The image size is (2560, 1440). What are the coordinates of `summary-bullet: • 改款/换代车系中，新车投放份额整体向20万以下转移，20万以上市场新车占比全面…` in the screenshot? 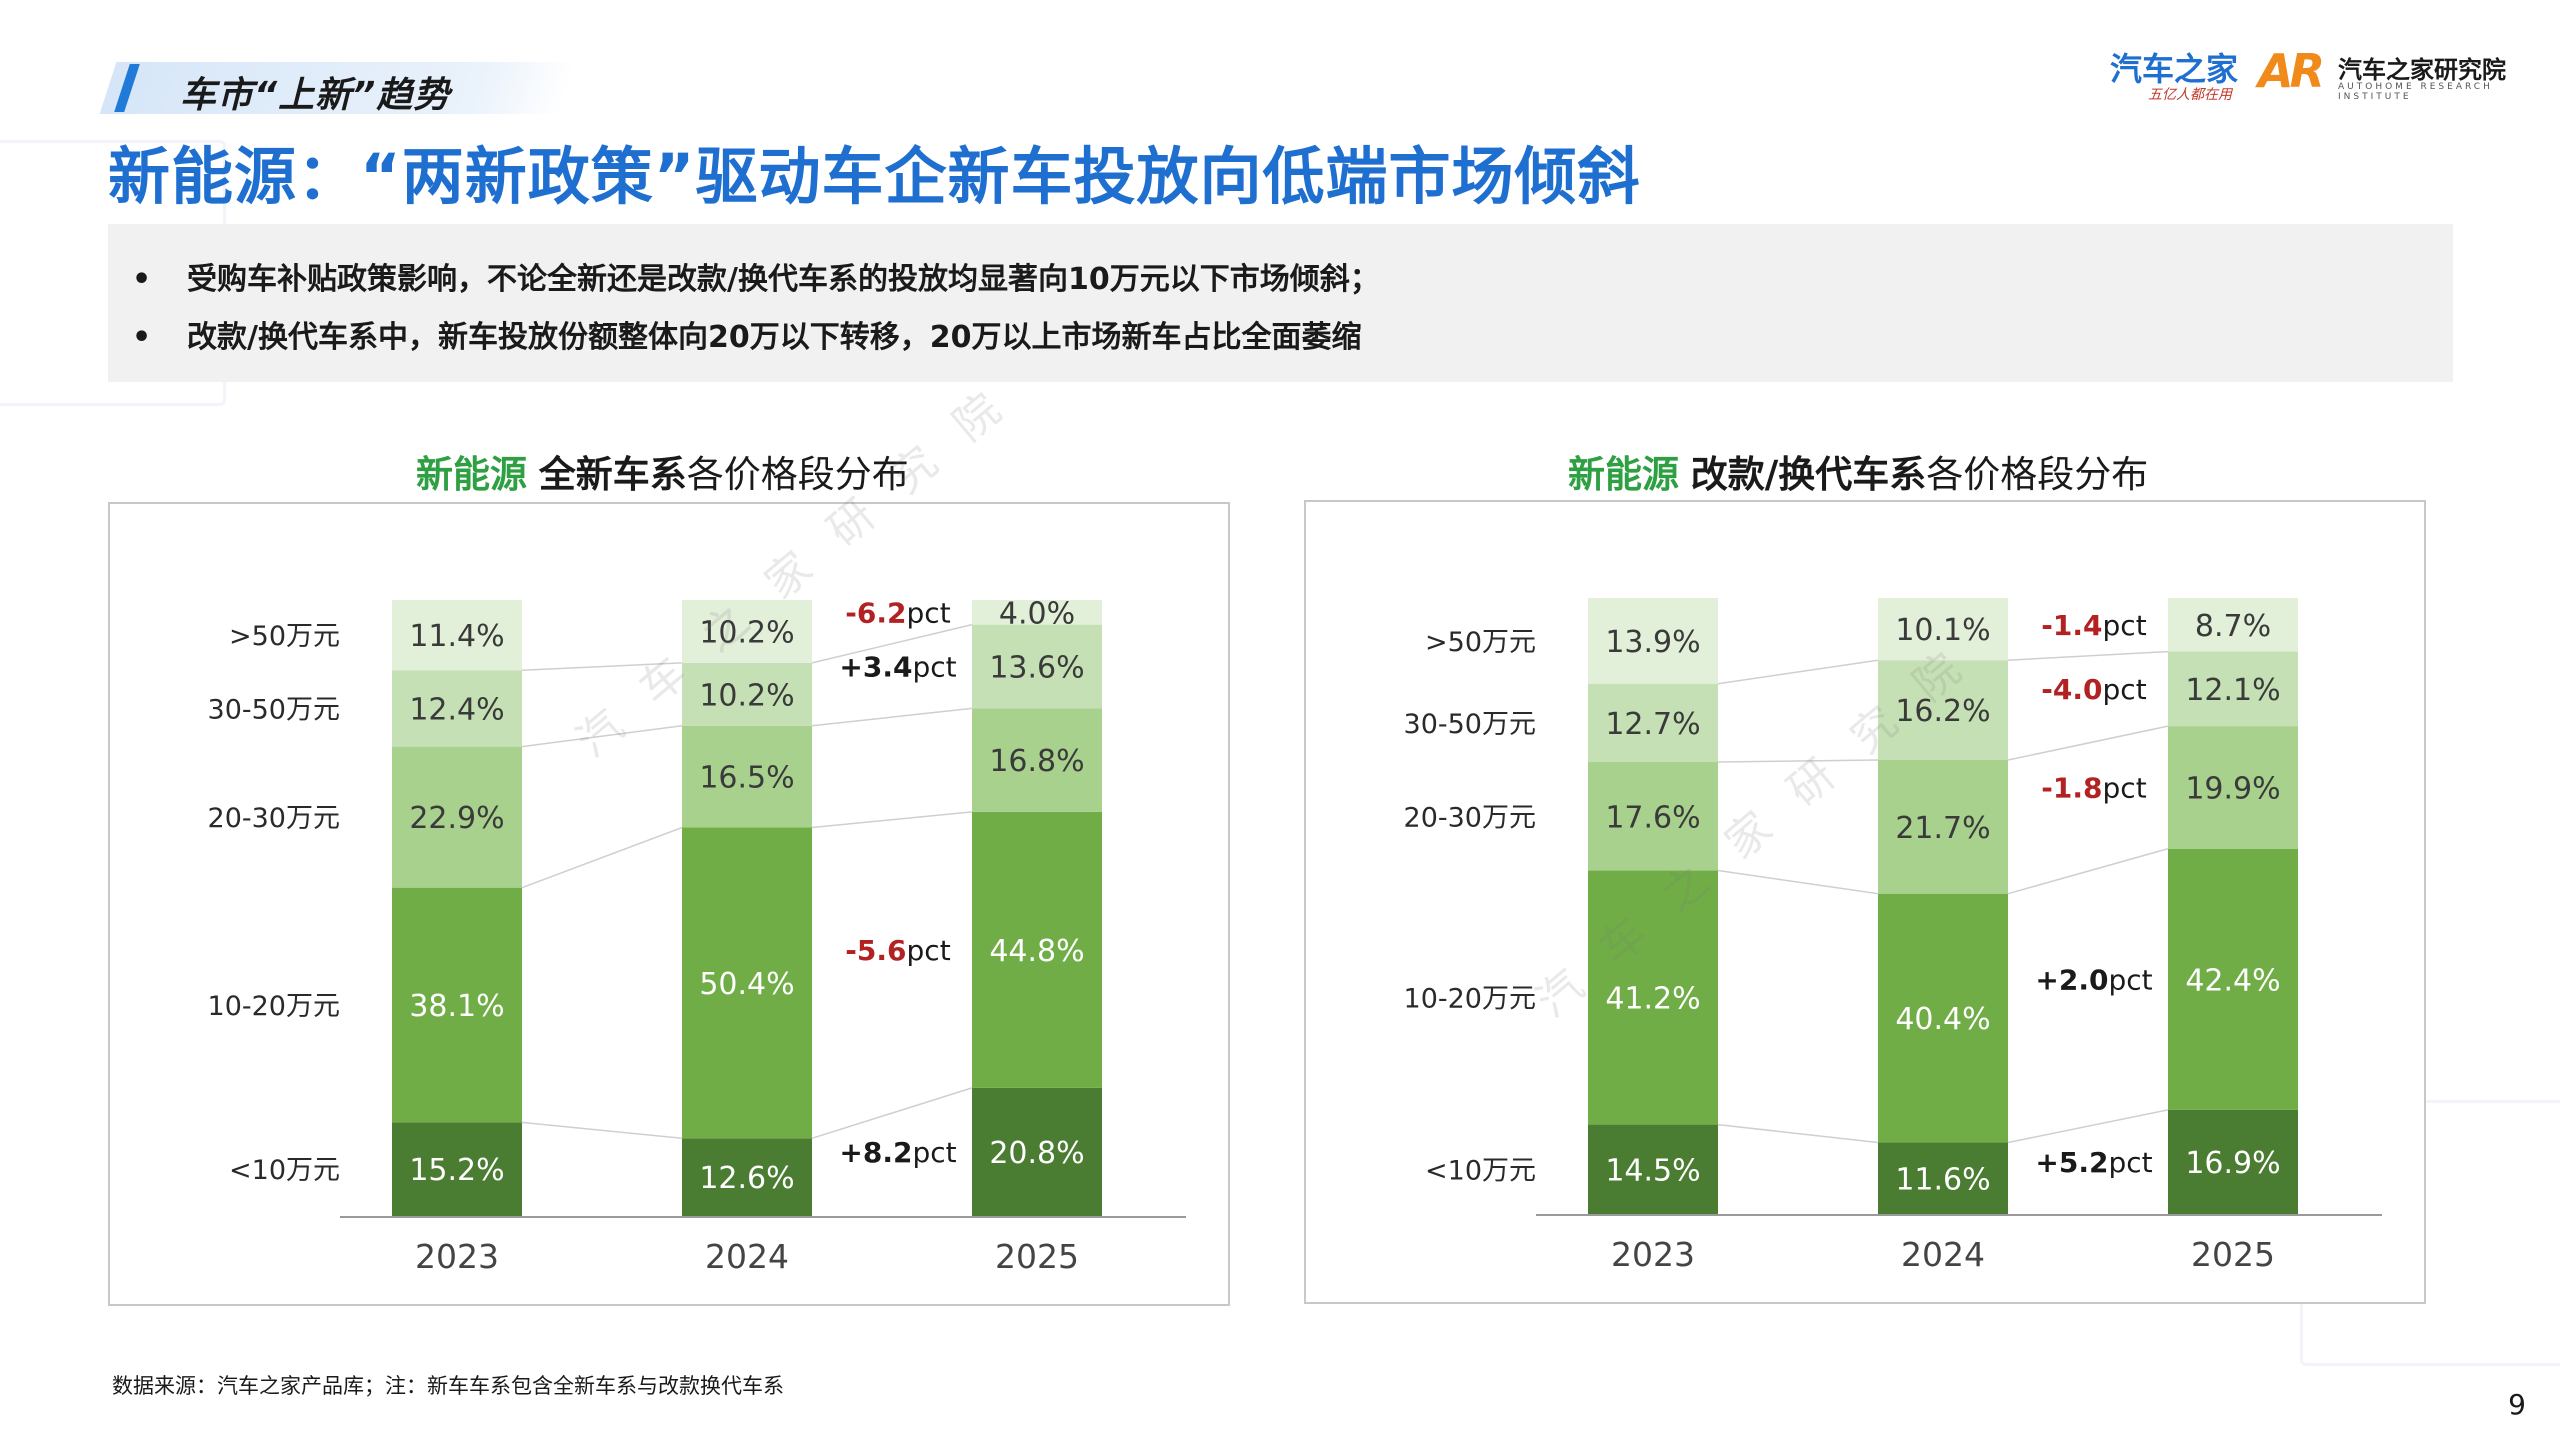 It's located at (742, 334).